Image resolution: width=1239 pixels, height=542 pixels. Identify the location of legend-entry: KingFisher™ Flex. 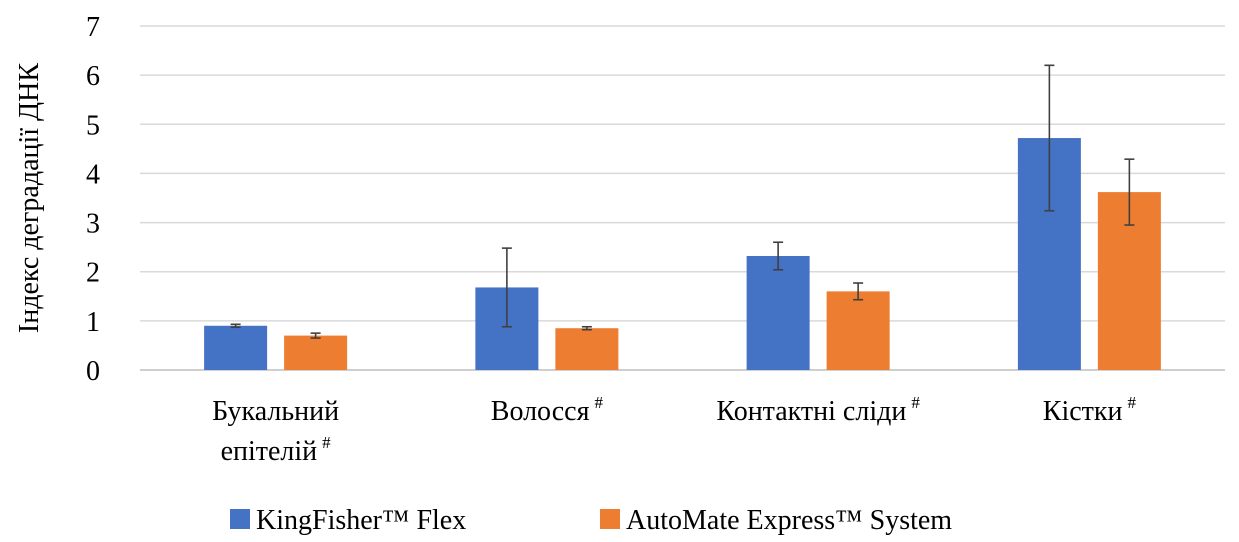
(348, 520).